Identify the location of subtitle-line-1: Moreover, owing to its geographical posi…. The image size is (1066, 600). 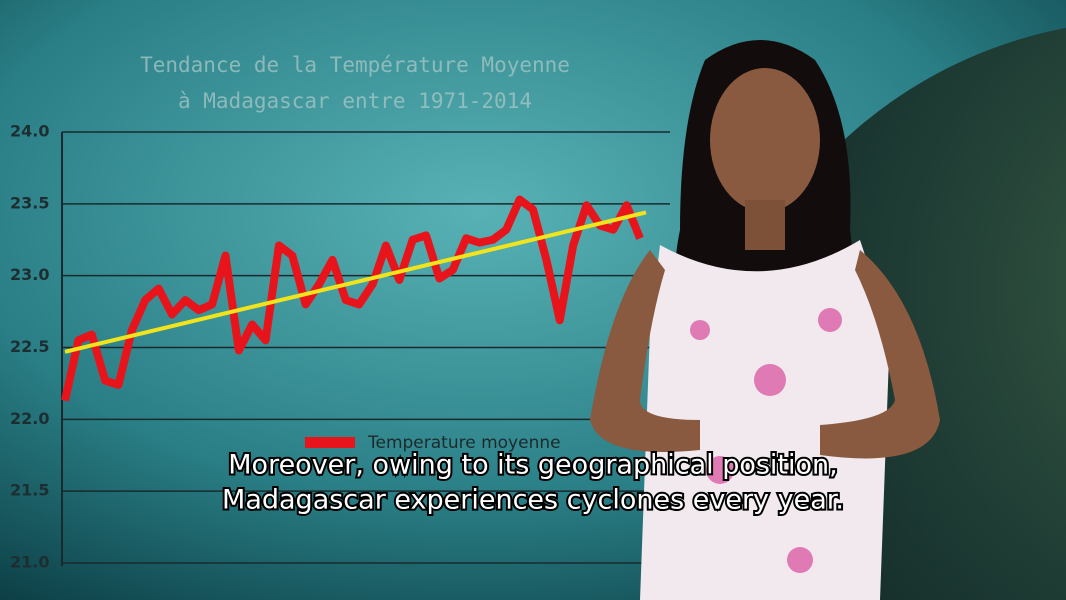
(532, 465).